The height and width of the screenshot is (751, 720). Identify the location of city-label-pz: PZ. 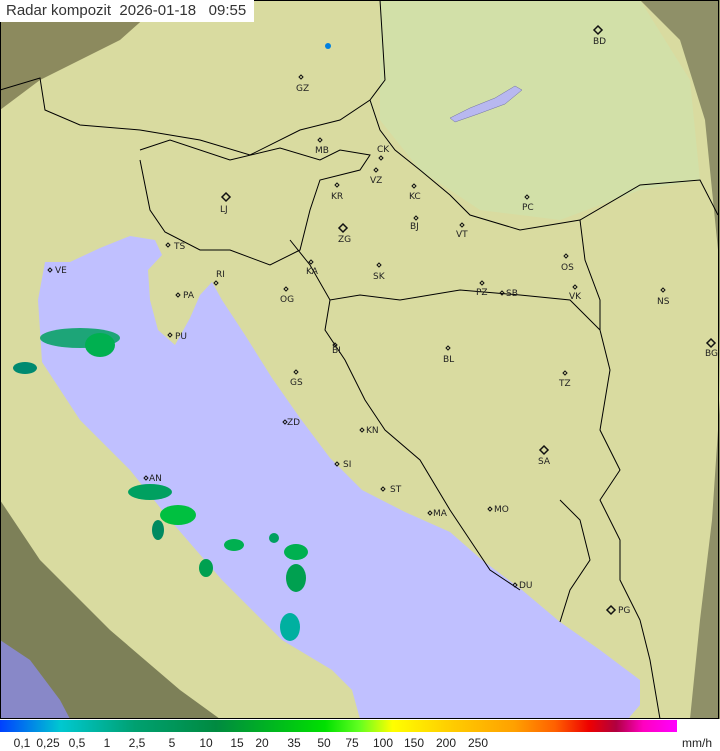
(482, 293).